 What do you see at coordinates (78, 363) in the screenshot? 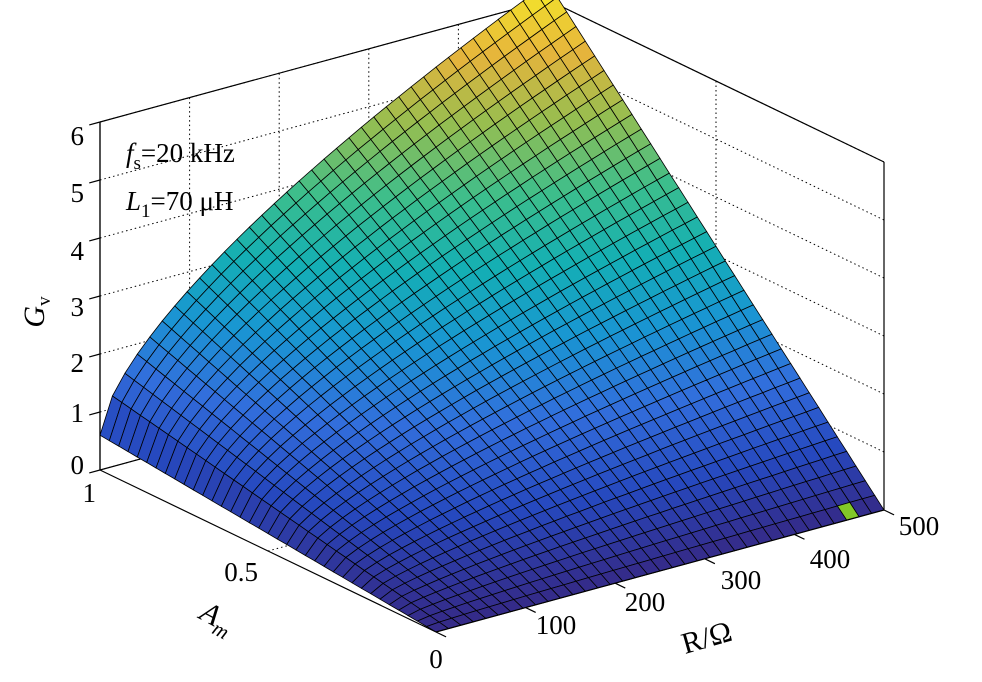
I see `z-tick-label: 2` at bounding box center [78, 363].